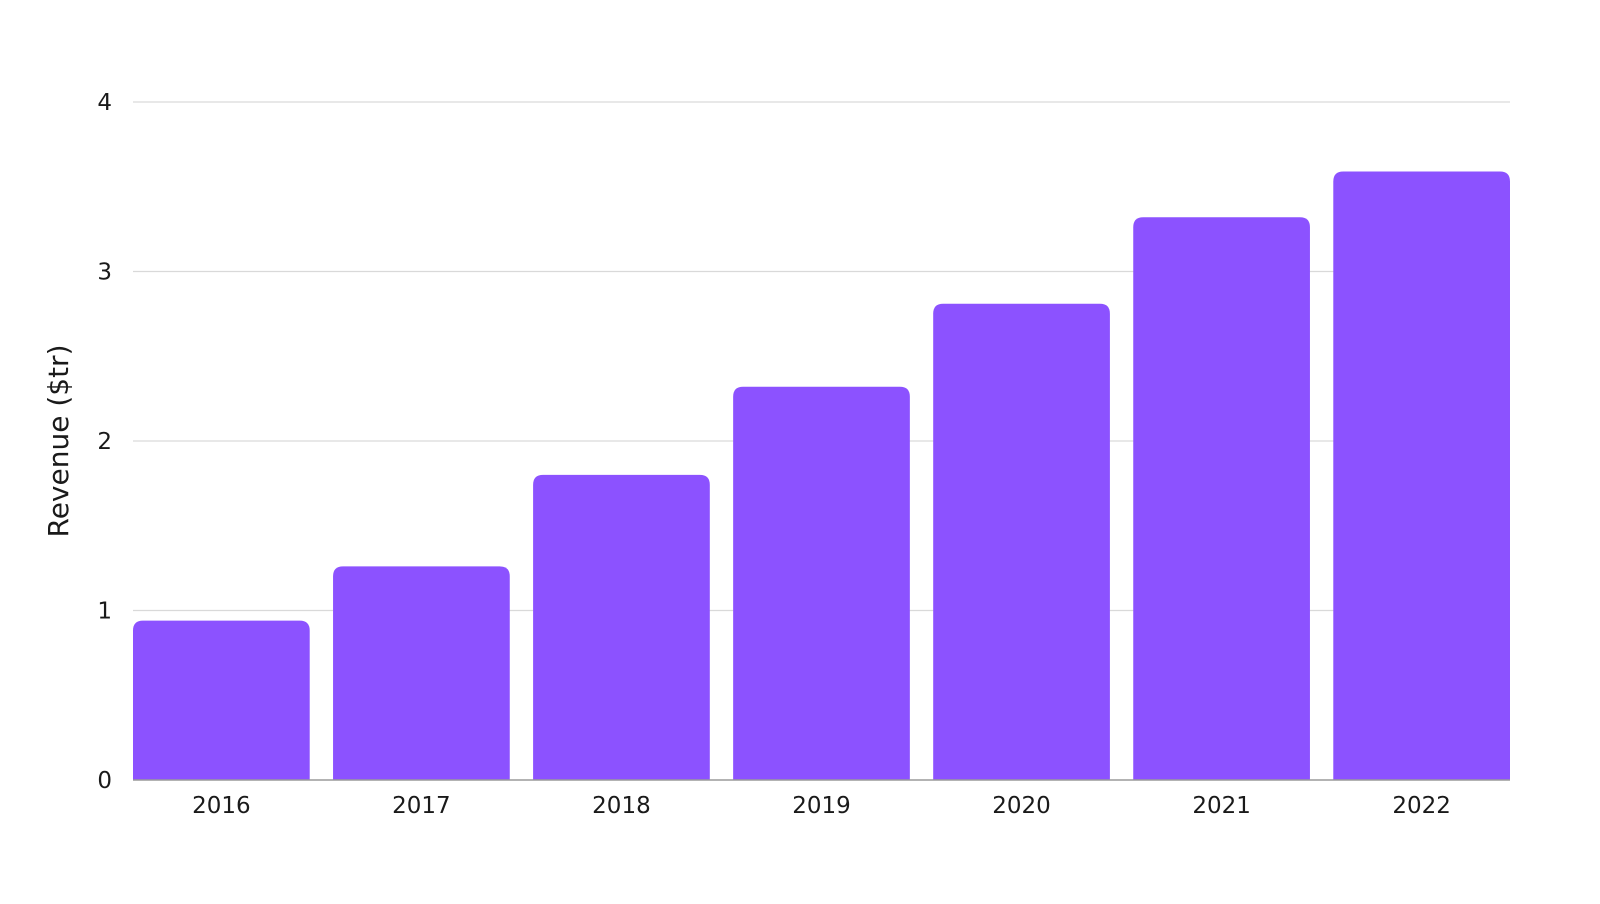 This screenshot has height=904, width=1600. I want to click on bar-2018, so click(621, 627).